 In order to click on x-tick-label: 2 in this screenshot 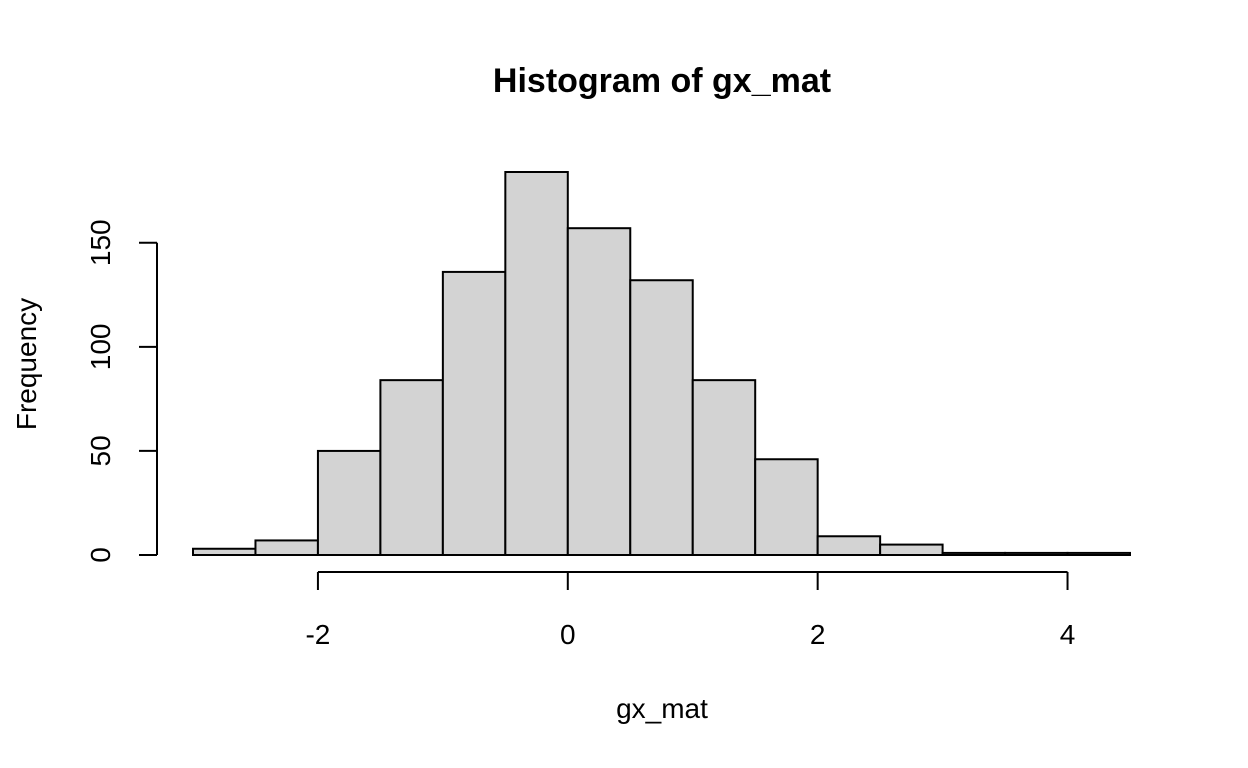, I will do `click(818, 634)`.